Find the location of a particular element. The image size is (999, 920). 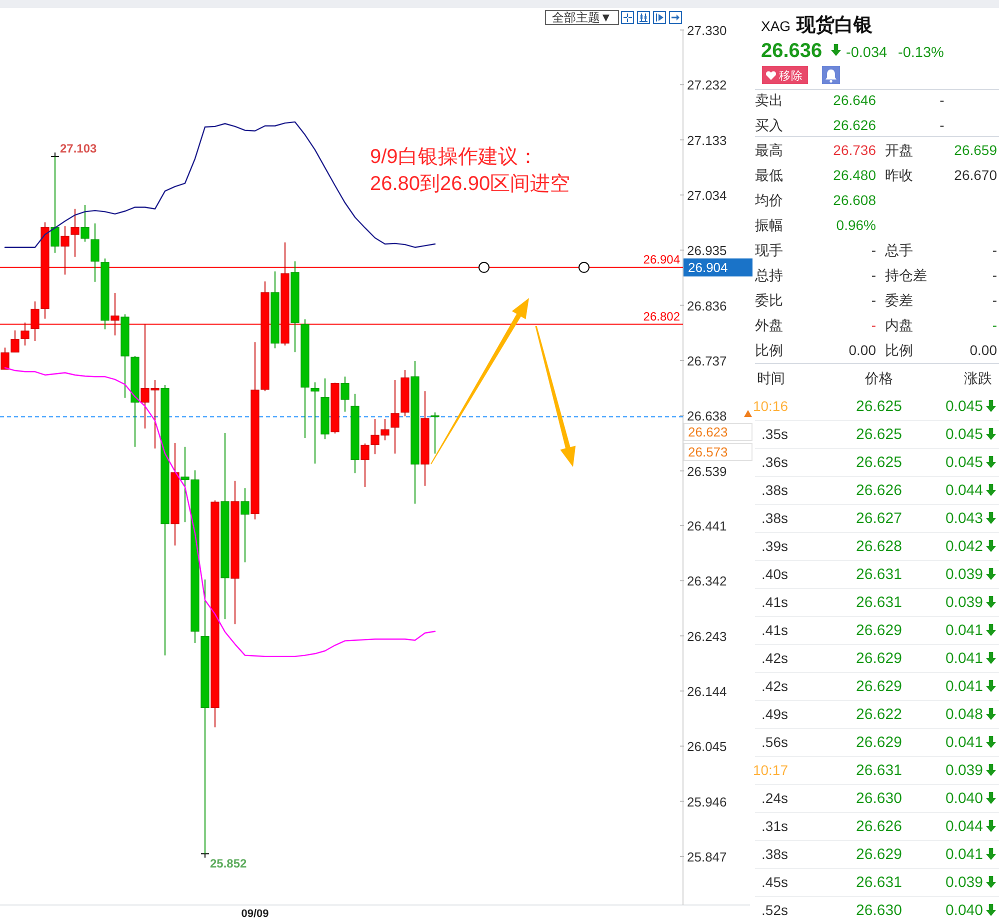

category-label: 振幅 is located at coordinates (769, 225).